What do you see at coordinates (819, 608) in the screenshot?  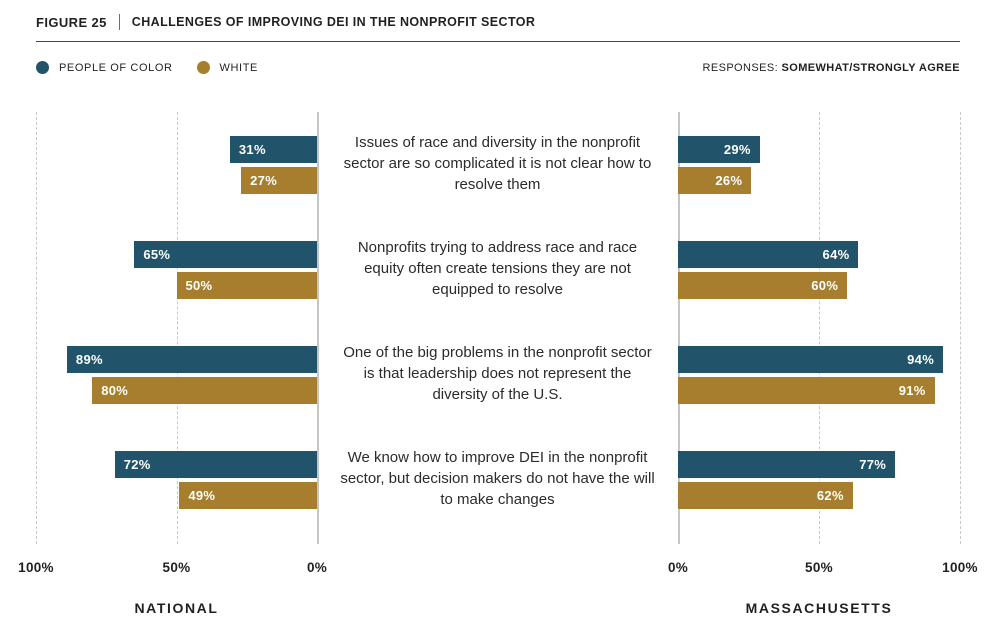 I see `massachusetts-caption: MASSACHUSETTS` at bounding box center [819, 608].